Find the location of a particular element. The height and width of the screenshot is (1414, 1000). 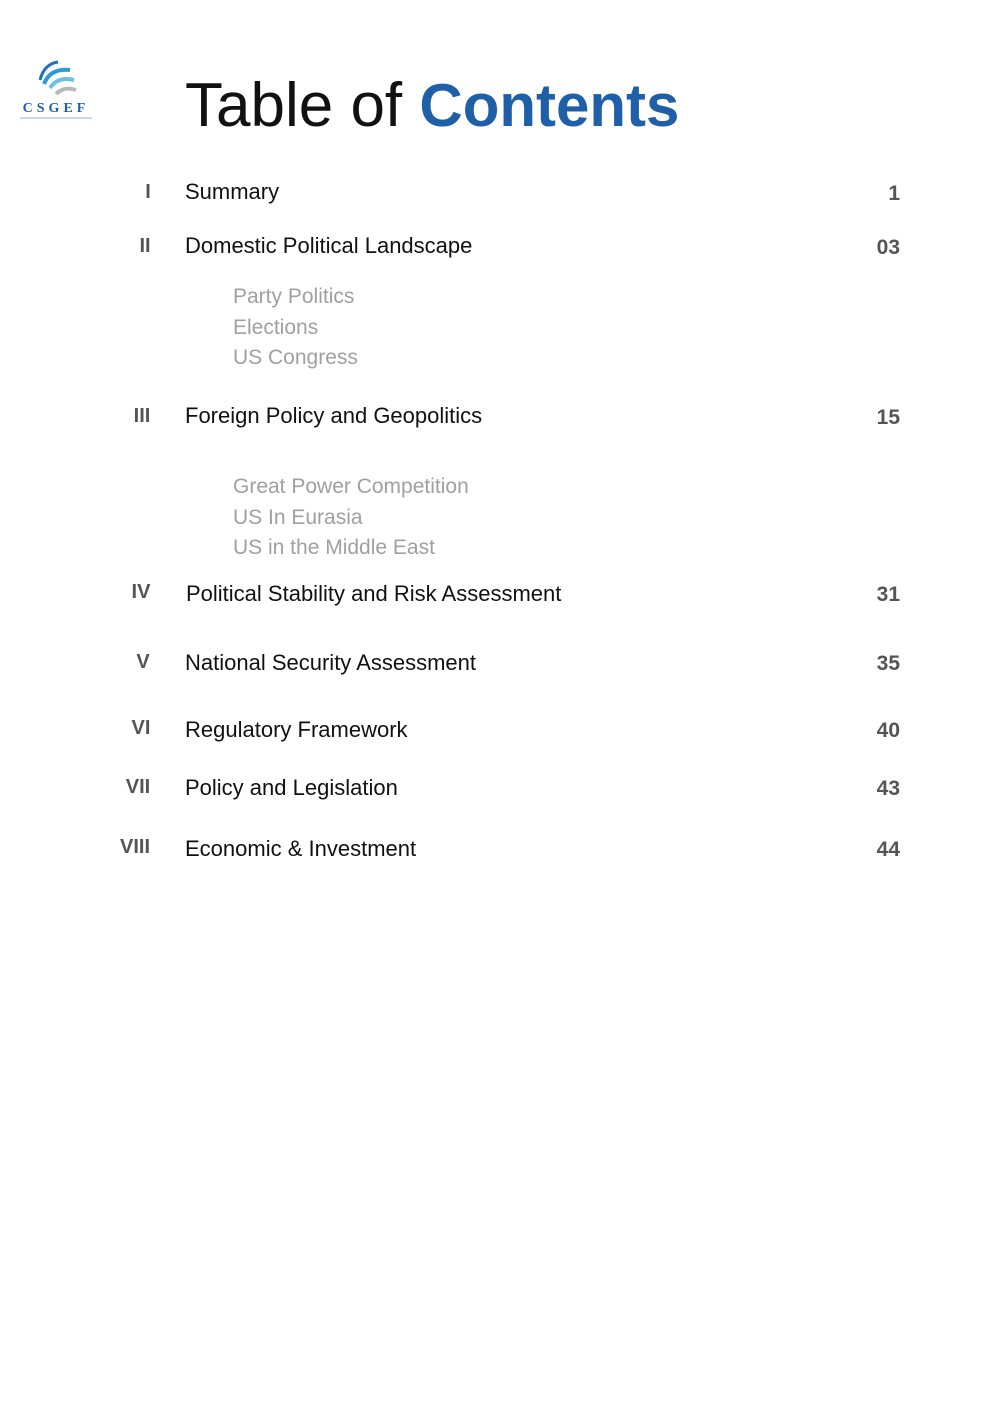

entry-title: Political Stability and Risk Assessment is located at coordinates (374, 593).